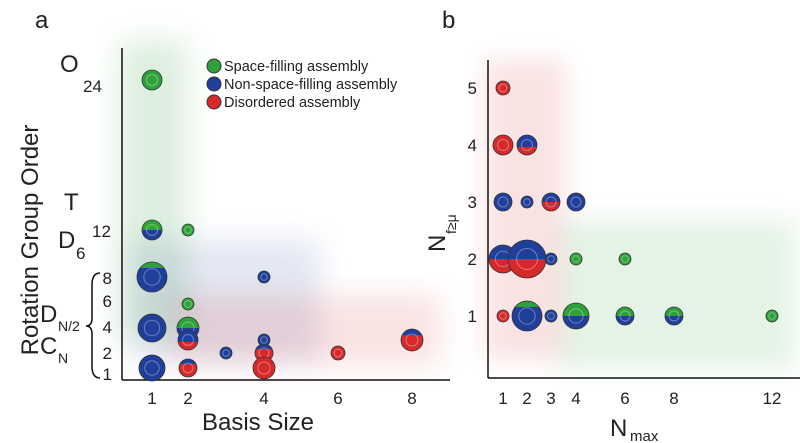 This screenshot has width=800, height=443. I want to click on panel-b-x-axis-title: N max, so click(634, 429).